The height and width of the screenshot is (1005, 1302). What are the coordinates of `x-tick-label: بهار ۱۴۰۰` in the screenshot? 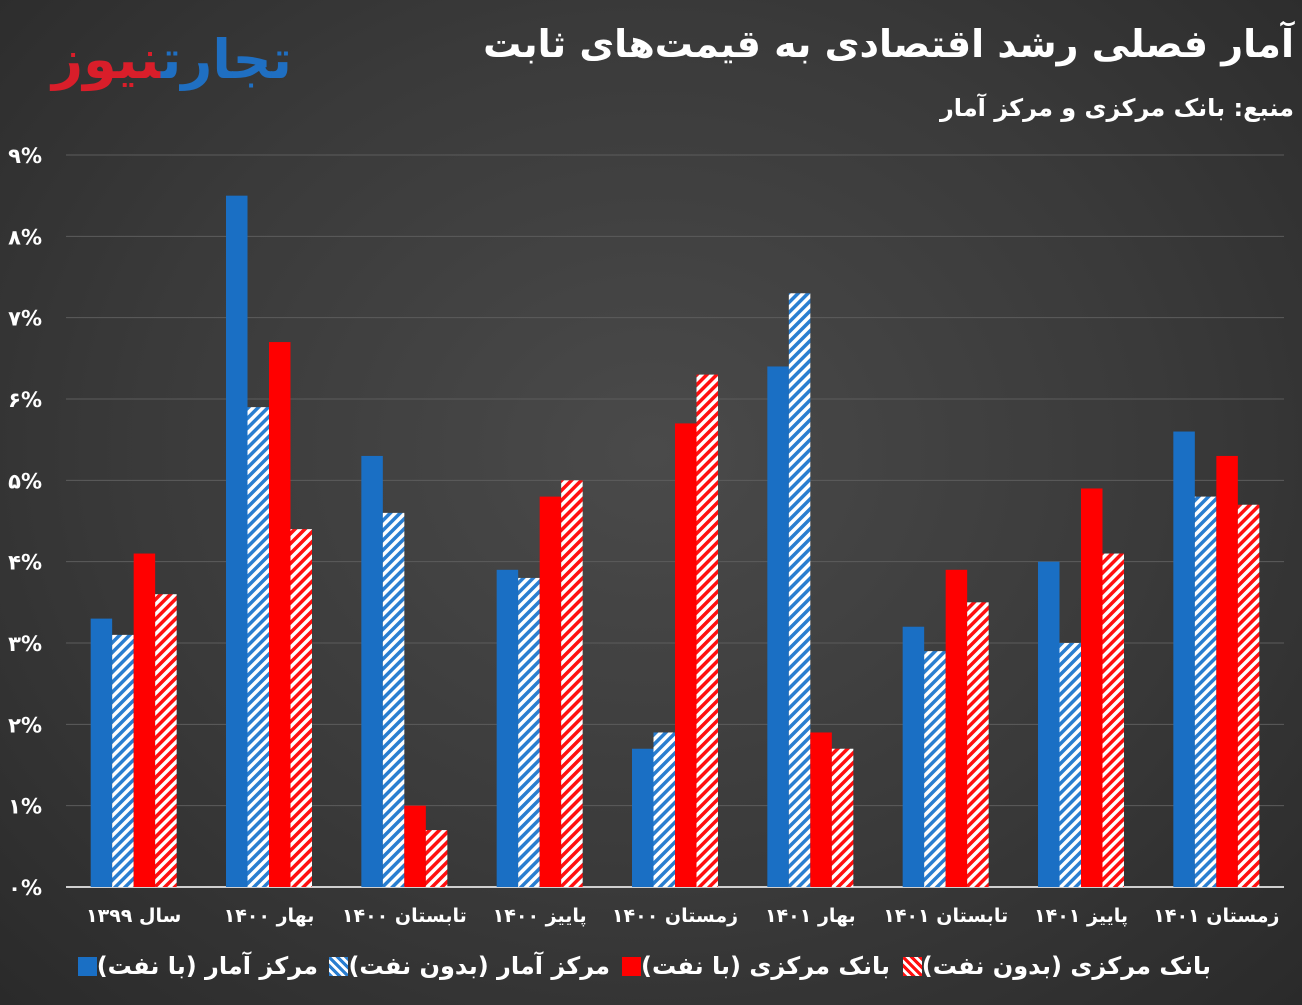 It's located at (269, 916).